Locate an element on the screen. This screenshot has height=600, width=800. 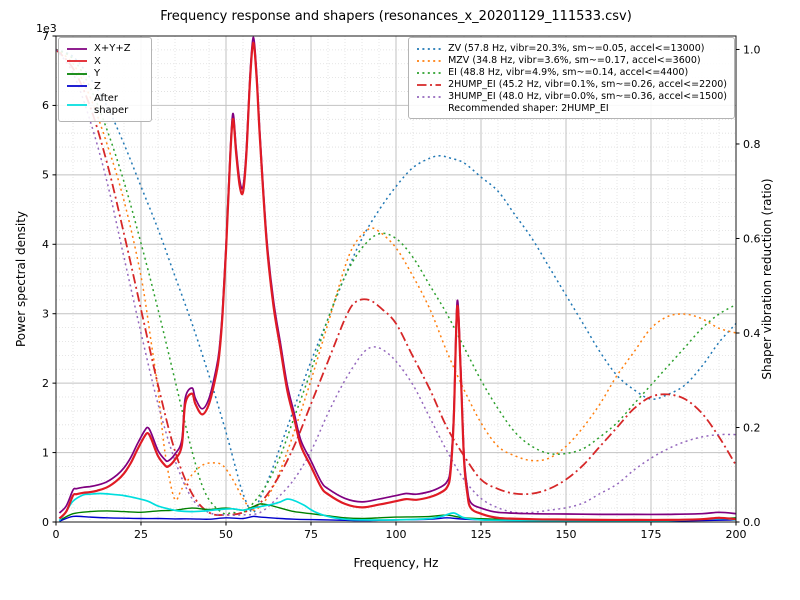
tick-label: 175 is located at coordinates (651, 534).